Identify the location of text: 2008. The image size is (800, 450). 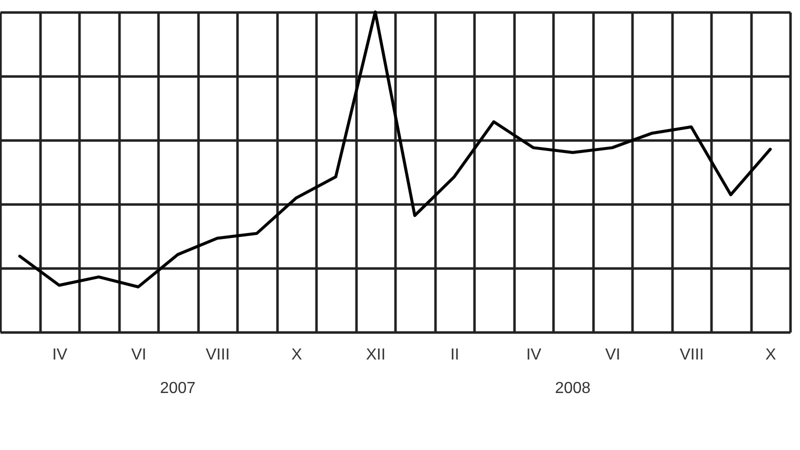
(572, 388).